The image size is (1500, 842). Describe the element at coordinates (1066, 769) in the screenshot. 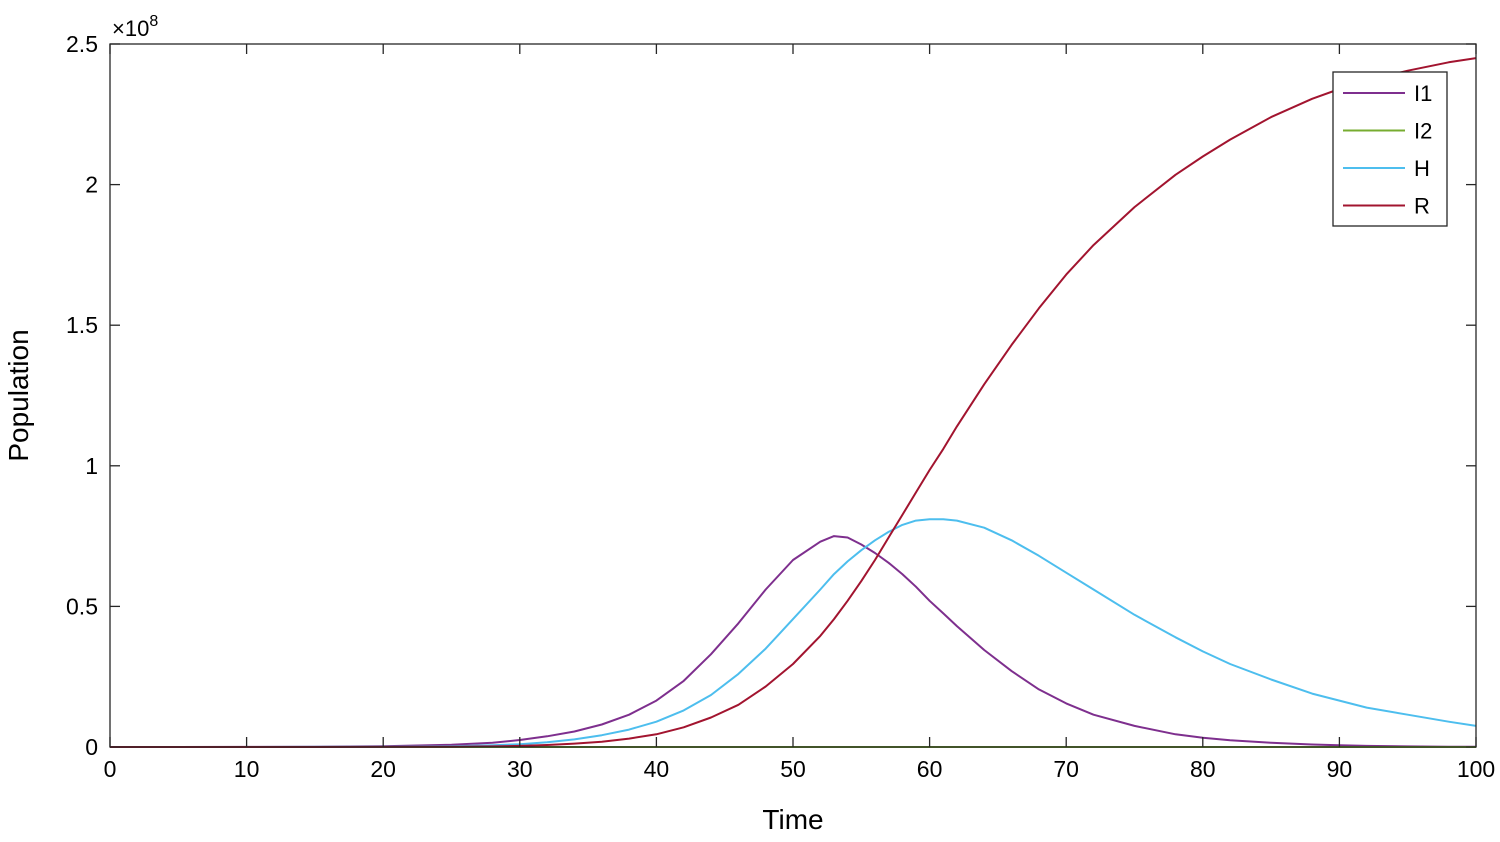

I see `x-tick-label: 70` at that location.